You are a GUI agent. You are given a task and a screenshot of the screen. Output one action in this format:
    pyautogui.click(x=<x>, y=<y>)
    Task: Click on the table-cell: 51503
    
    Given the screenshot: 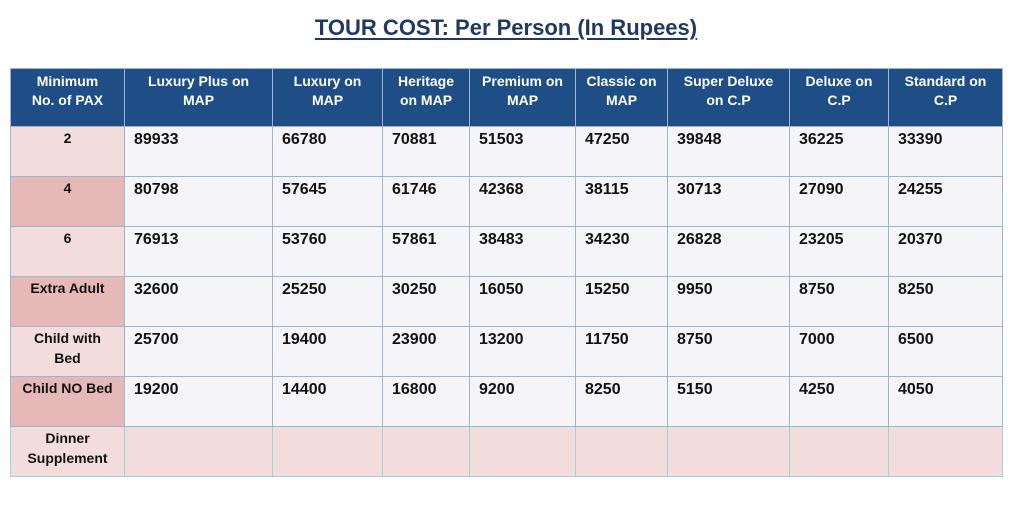 What is the action you would take?
    pyautogui.click(x=522, y=151)
    